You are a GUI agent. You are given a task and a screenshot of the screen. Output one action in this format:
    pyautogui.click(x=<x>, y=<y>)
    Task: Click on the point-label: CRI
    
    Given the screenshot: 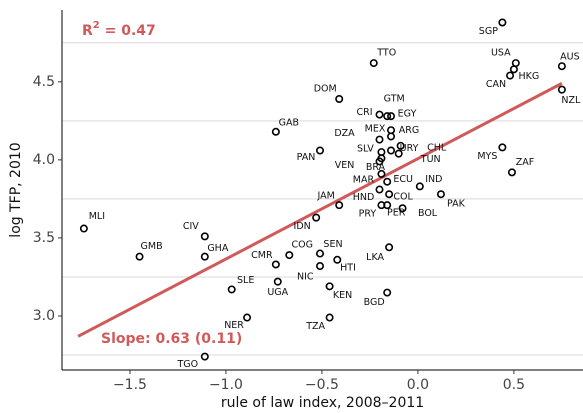 What is the action you would take?
    pyautogui.click(x=364, y=112)
    